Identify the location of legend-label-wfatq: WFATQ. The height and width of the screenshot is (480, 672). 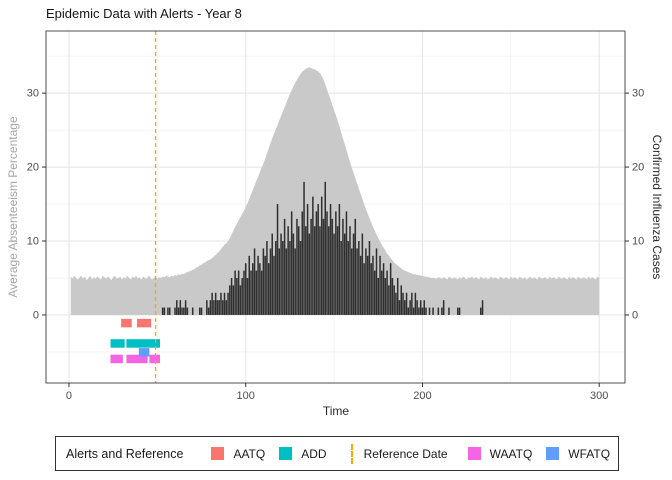
(589, 453).